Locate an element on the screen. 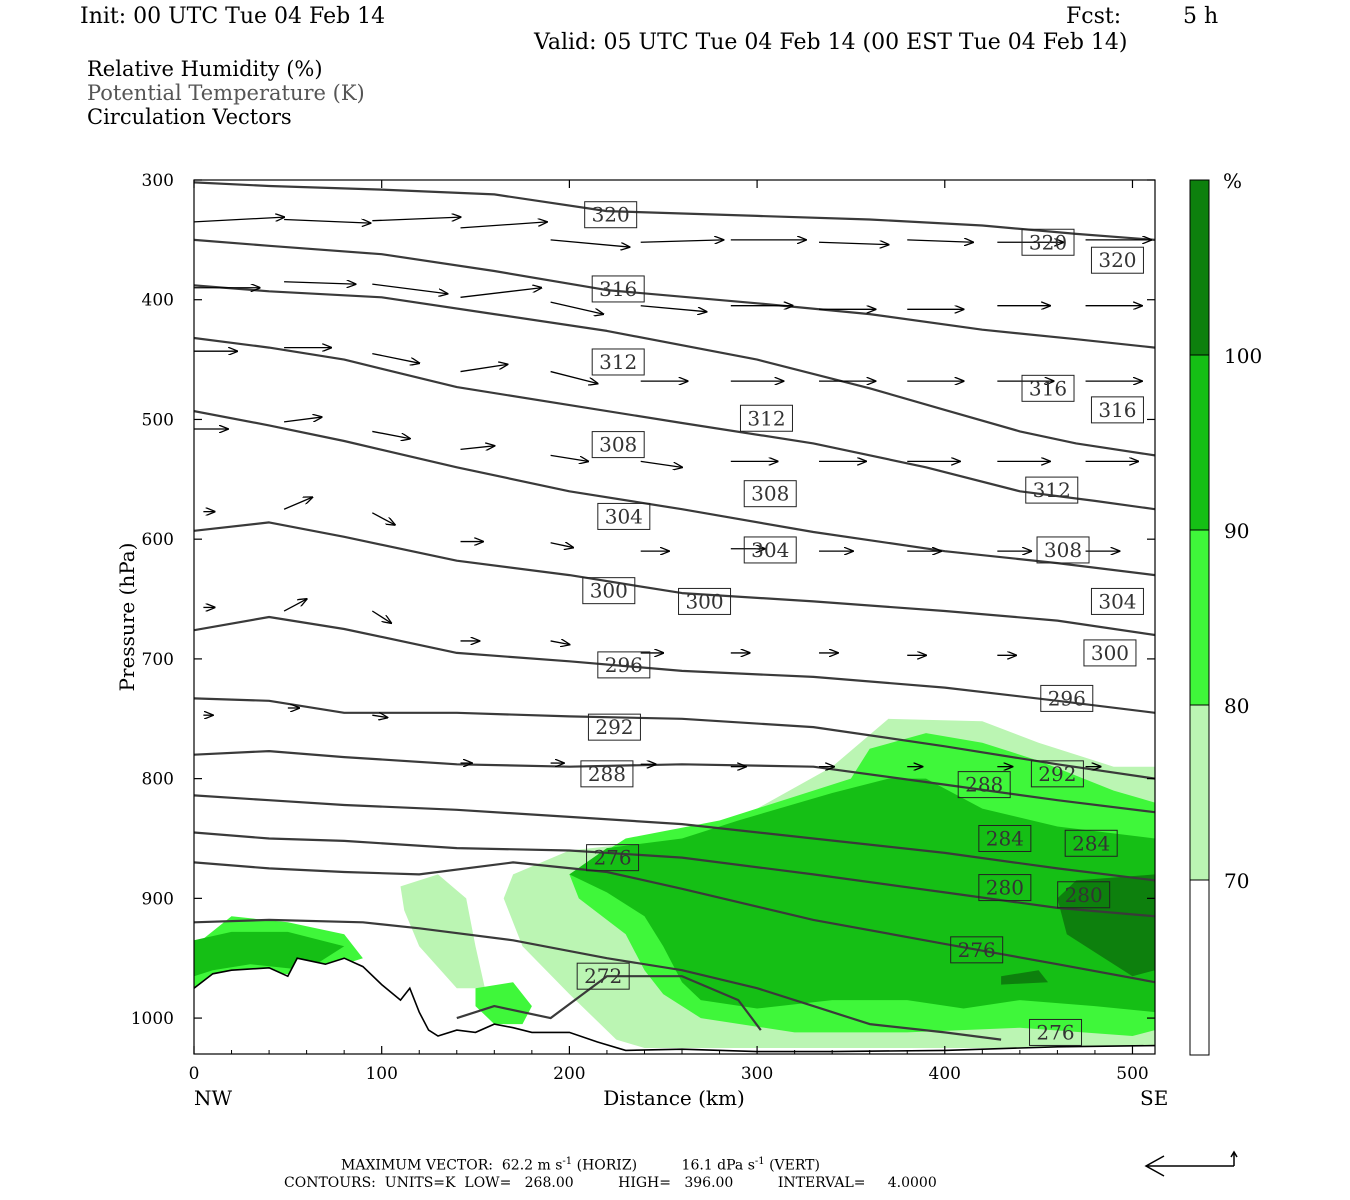  contour-label: 288 is located at coordinates (984, 785).